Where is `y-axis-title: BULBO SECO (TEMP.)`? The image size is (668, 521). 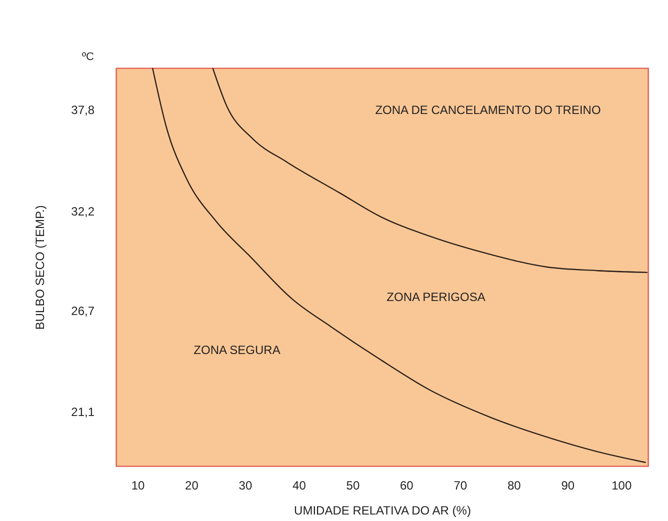 y-axis-title: BULBO SECO (TEMP.) is located at coordinates (40, 267).